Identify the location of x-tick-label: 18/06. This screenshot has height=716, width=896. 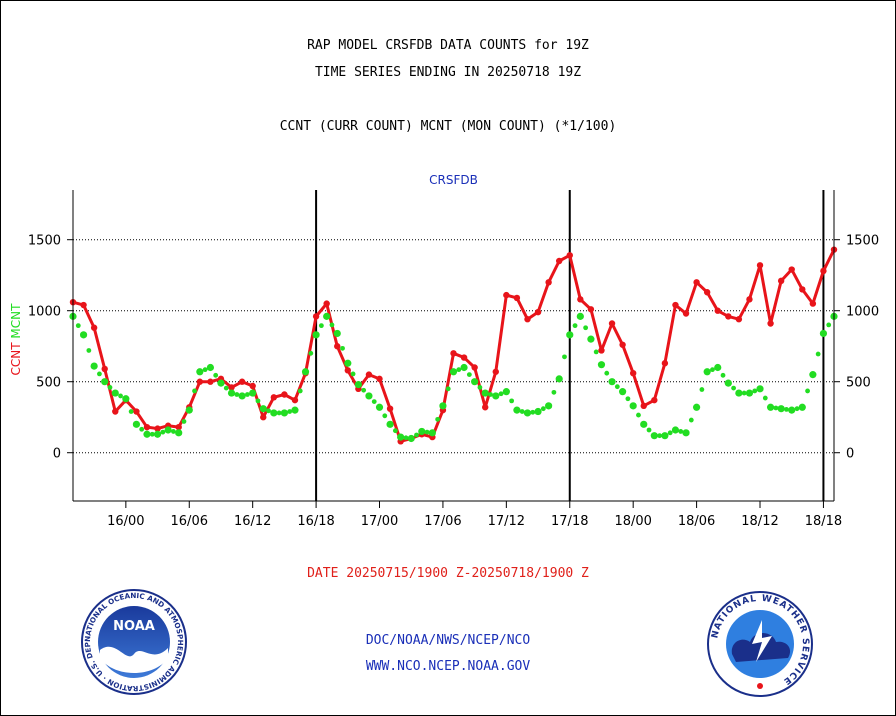
(696, 521).